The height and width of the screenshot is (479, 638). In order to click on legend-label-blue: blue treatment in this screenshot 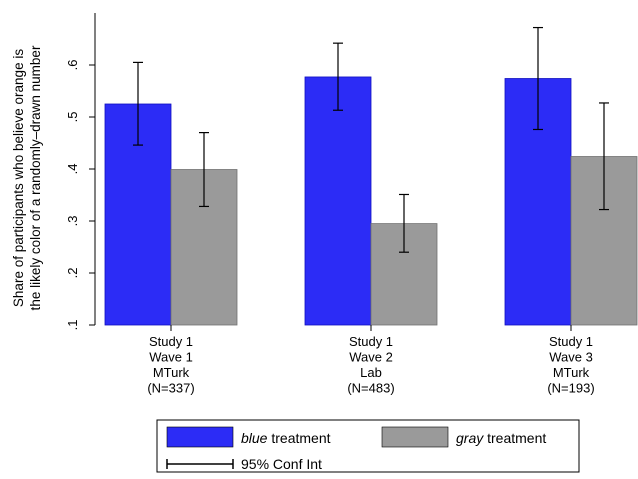, I will do `click(286, 438)`.